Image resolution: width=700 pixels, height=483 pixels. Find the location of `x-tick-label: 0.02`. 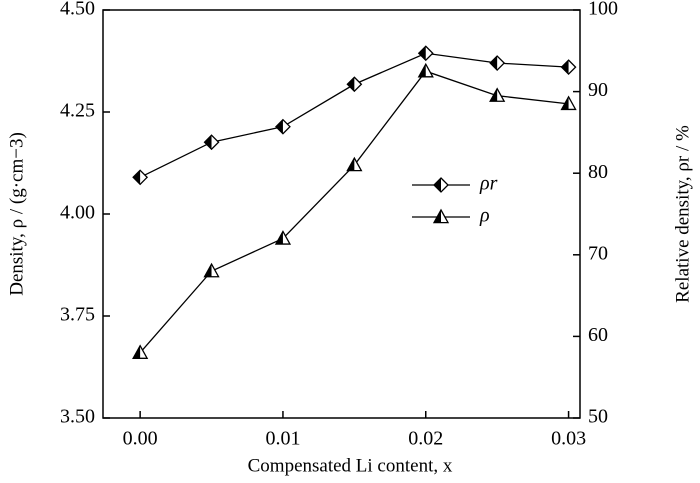

x-tick-label: 0.02 is located at coordinates (425, 439).